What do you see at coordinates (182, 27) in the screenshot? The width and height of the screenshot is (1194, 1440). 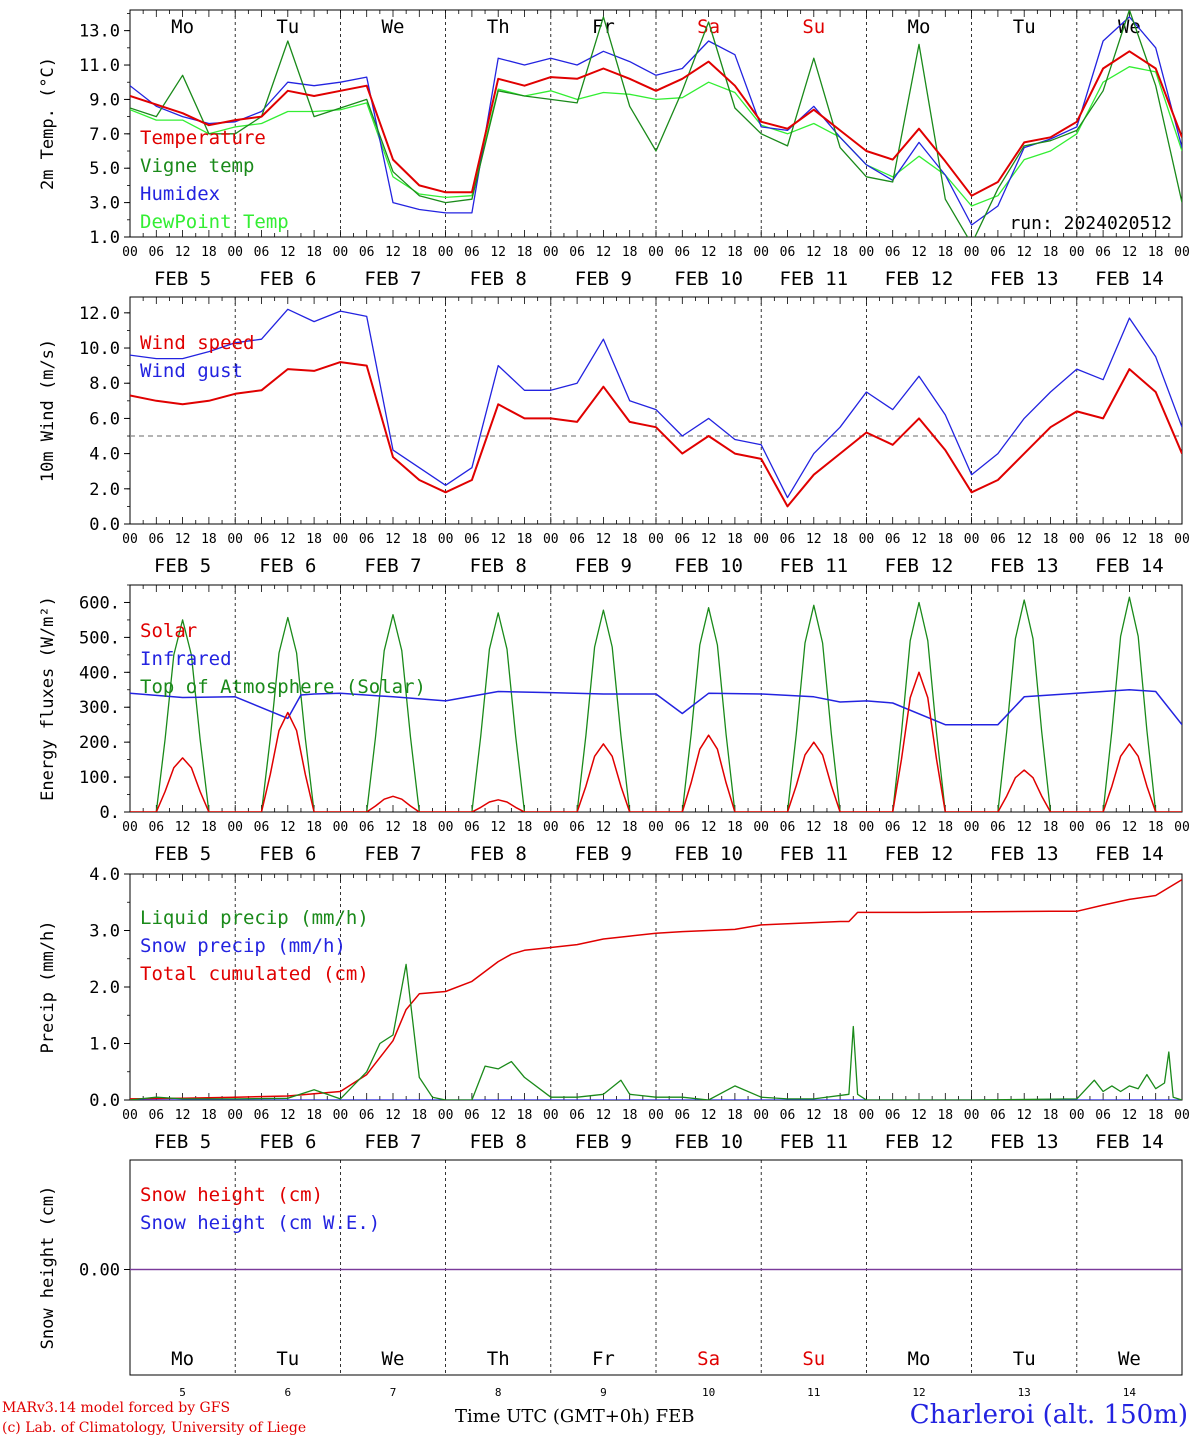 I see `weekday-label: Mo` at bounding box center [182, 27].